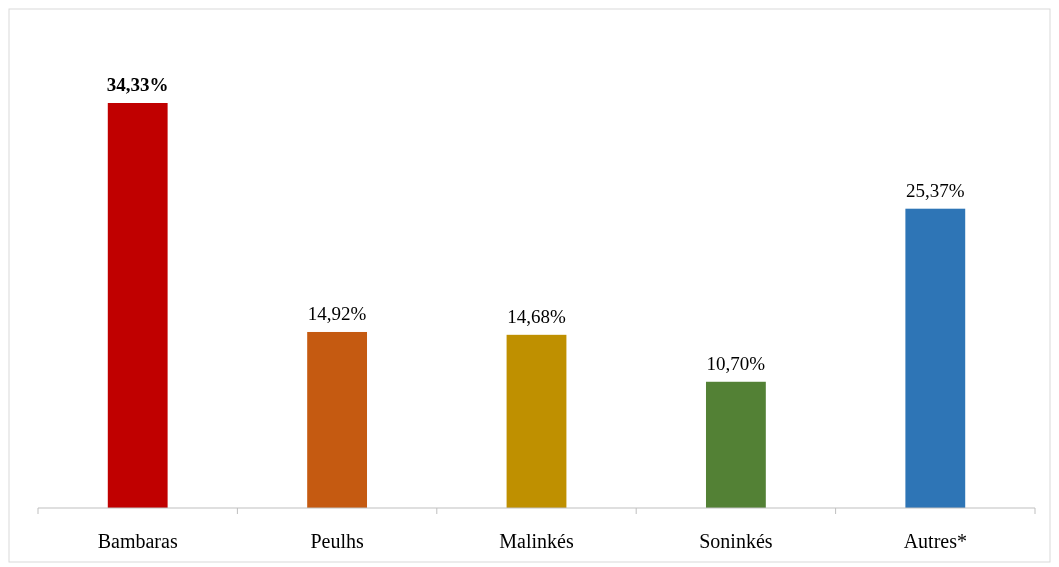 This screenshot has width=1059, height=567. Describe the element at coordinates (935, 190) in the screenshot. I see `data-label: 25,37%` at that location.